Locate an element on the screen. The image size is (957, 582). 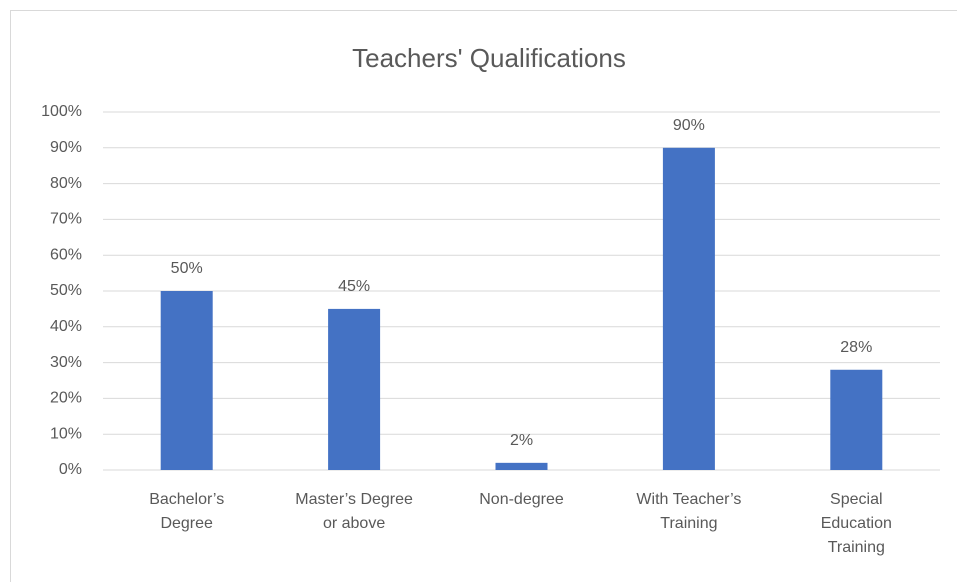
y-tick-label: 50% is located at coordinates (66, 290).